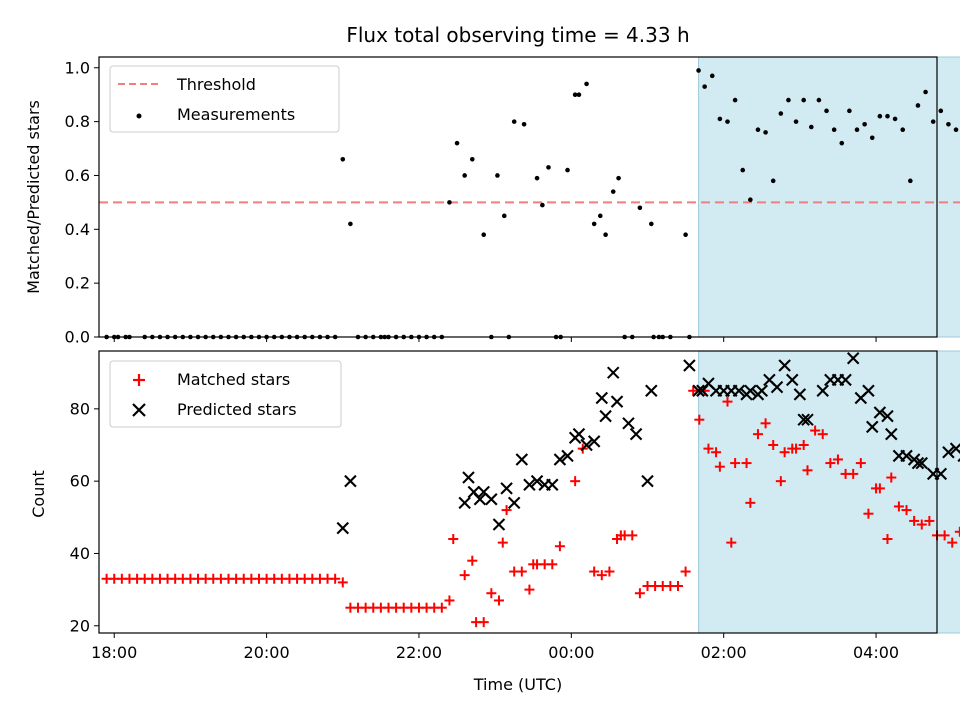 This screenshot has height=724, width=960. I want to click on legend-predicted-label: Predicted stars, so click(237, 409).